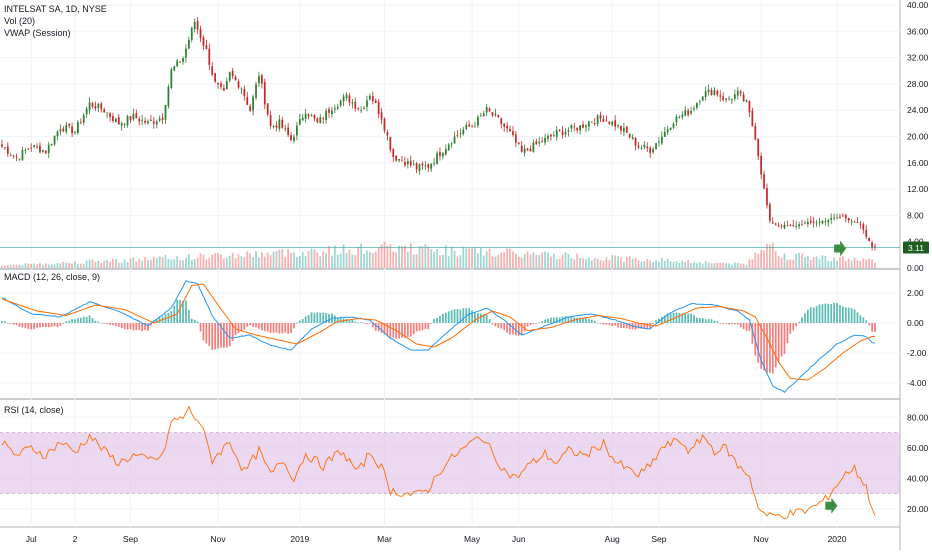 The height and width of the screenshot is (555, 932). Describe the element at coordinates (915, 268) in the screenshot. I see `price-y-tick-label: 0.00` at that location.